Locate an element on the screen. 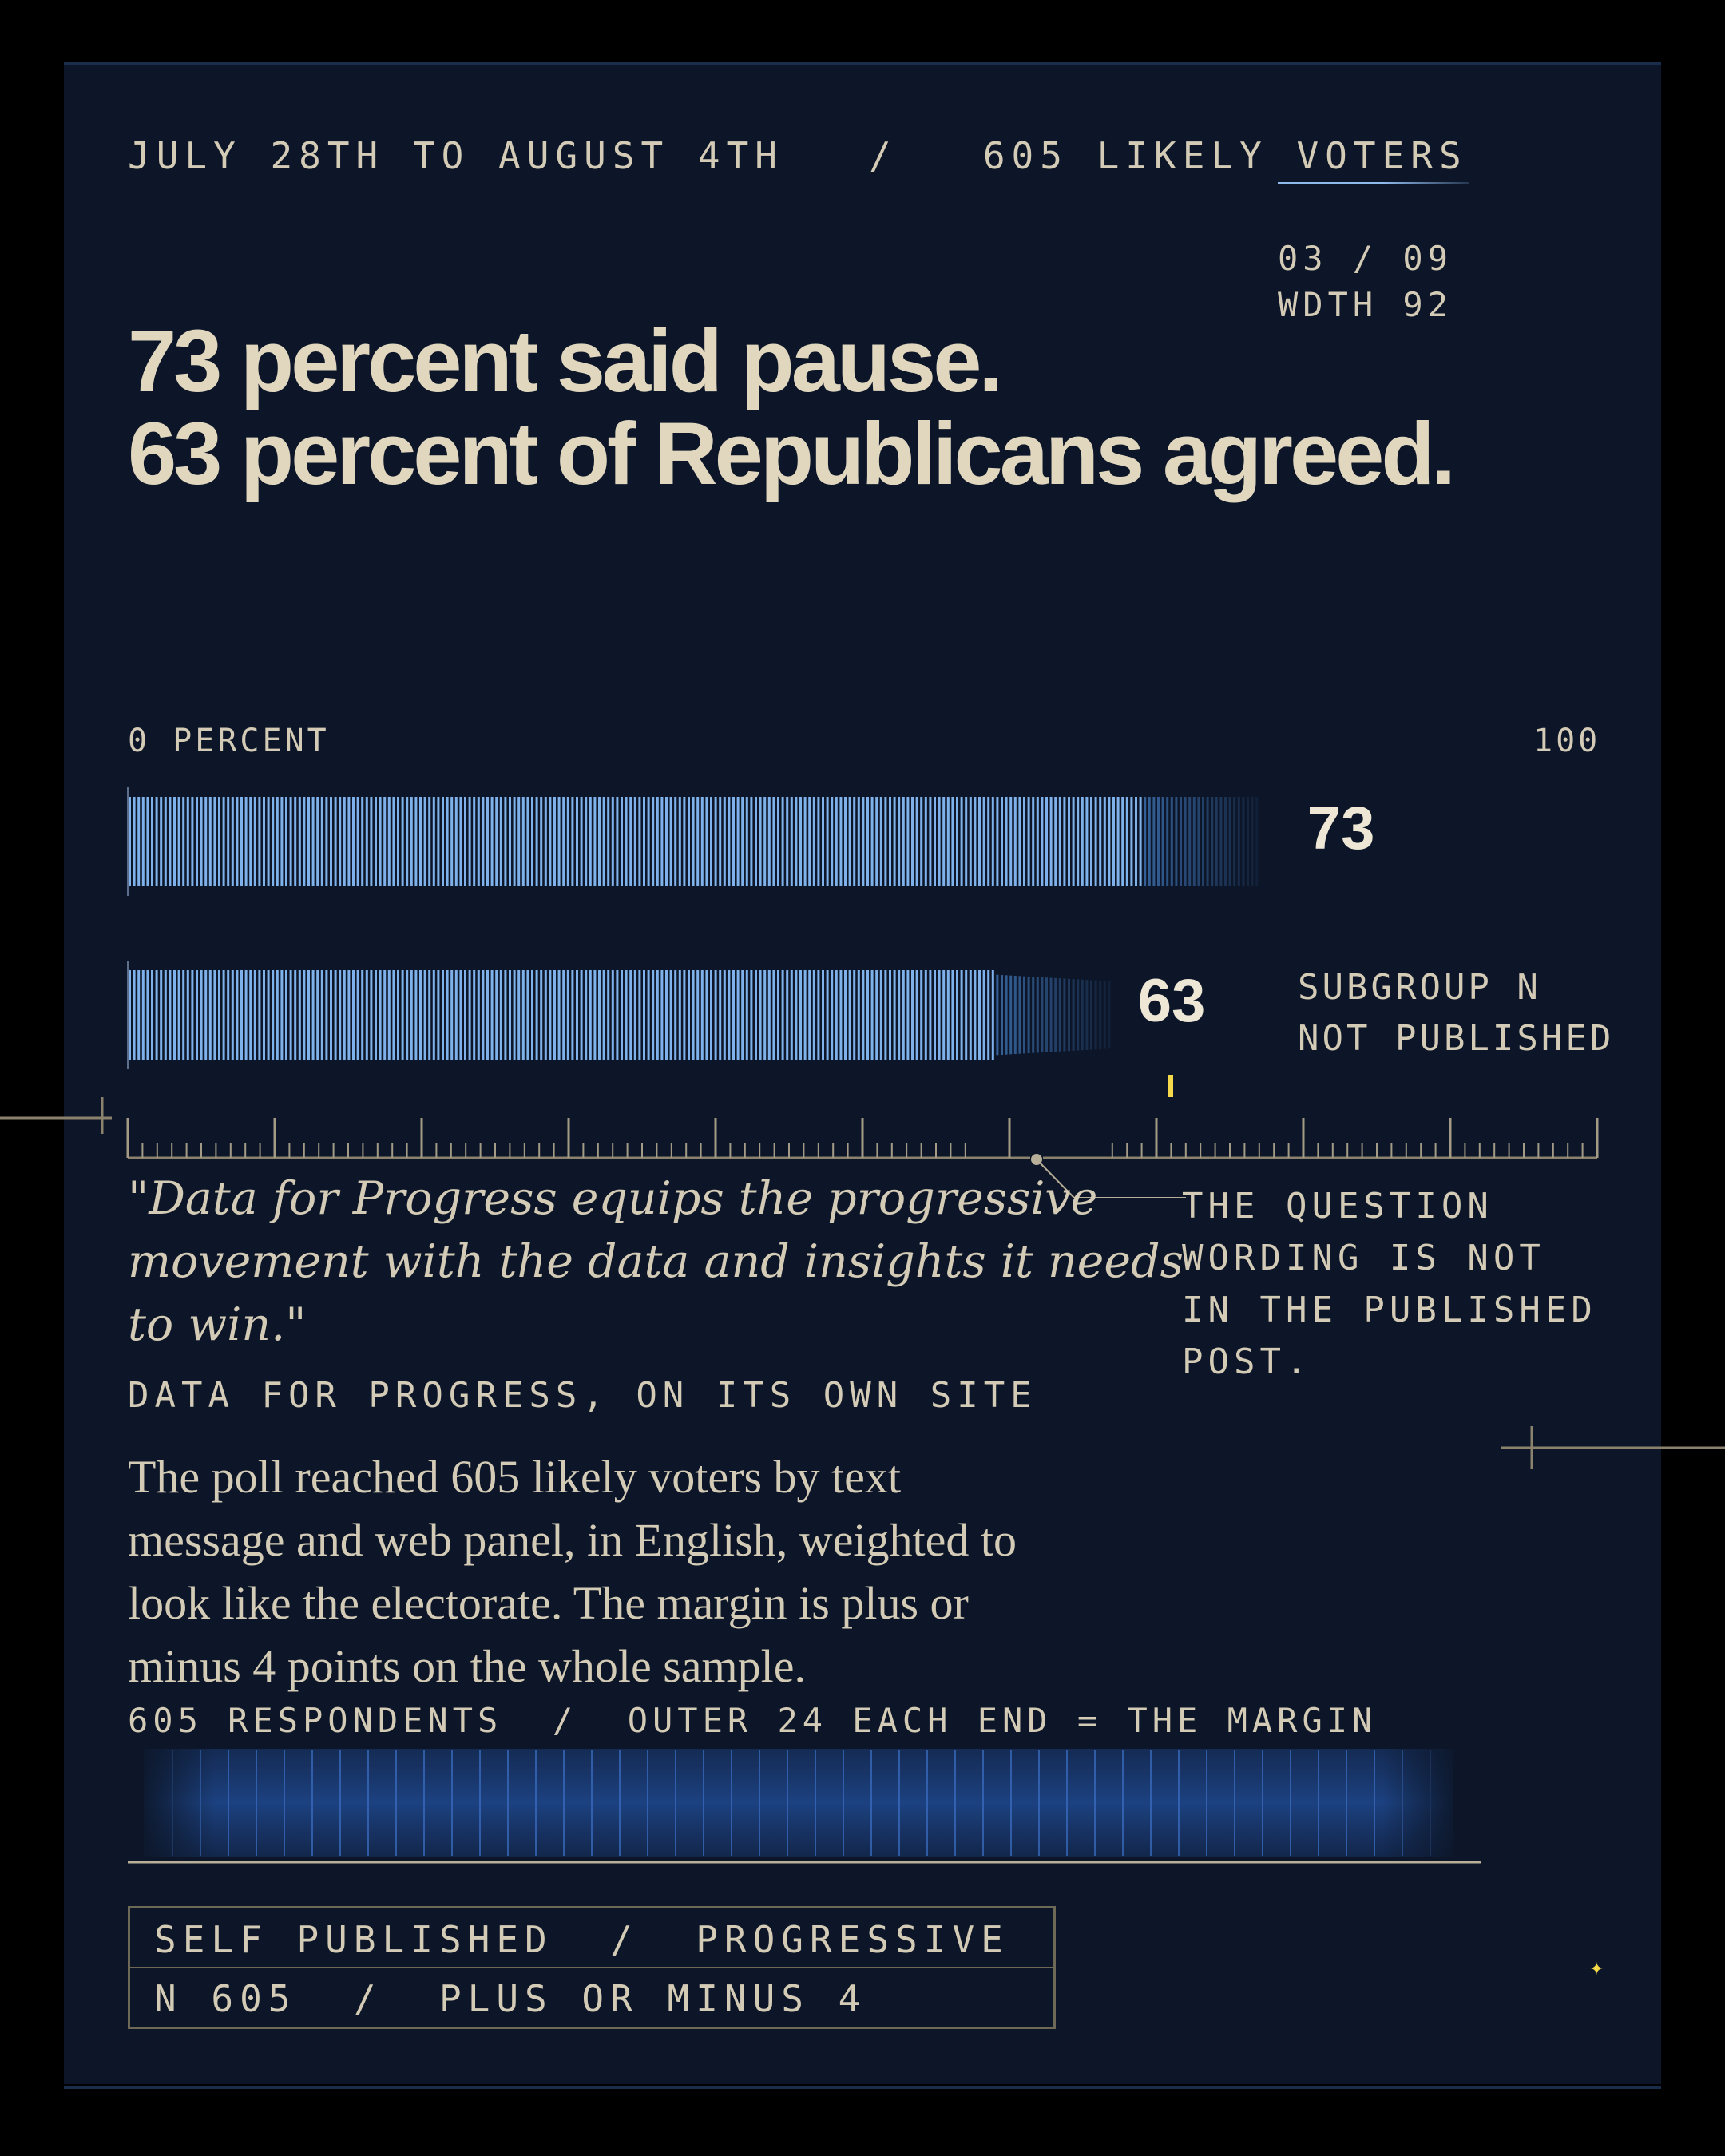  card-top-edge is located at coordinates (862, 63).